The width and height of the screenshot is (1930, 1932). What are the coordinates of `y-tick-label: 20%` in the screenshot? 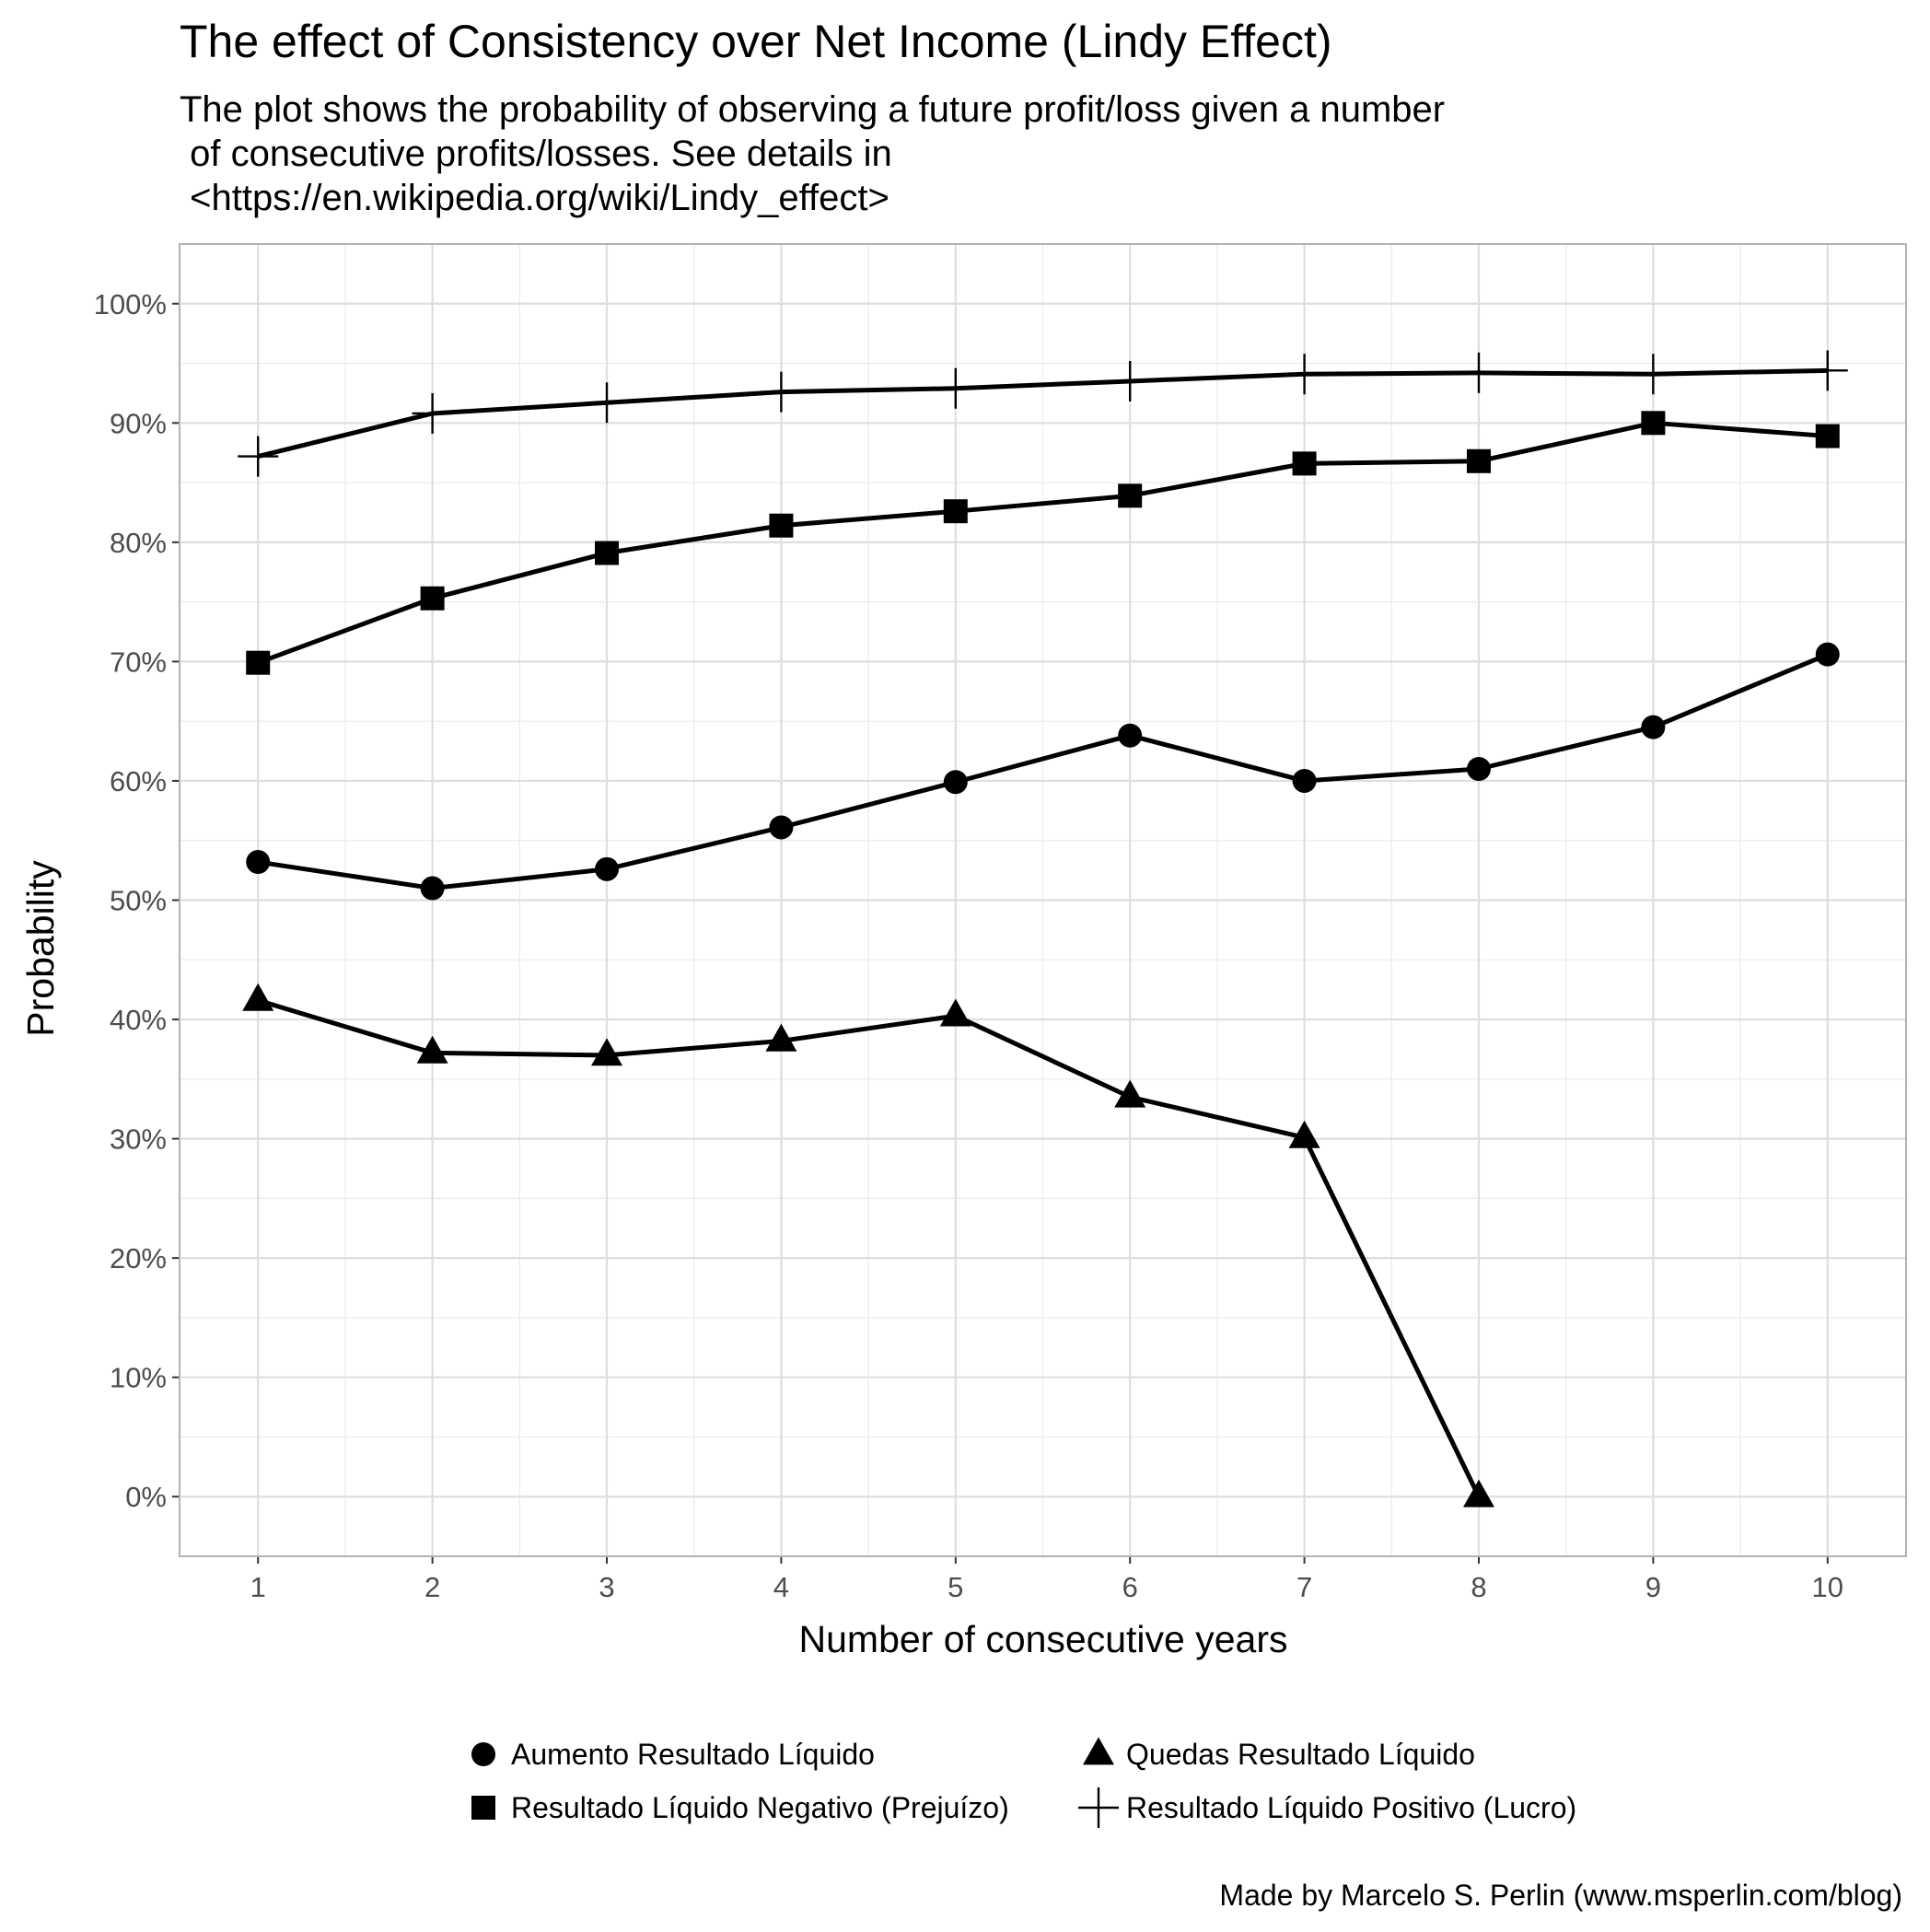 It's located at (138, 1258).